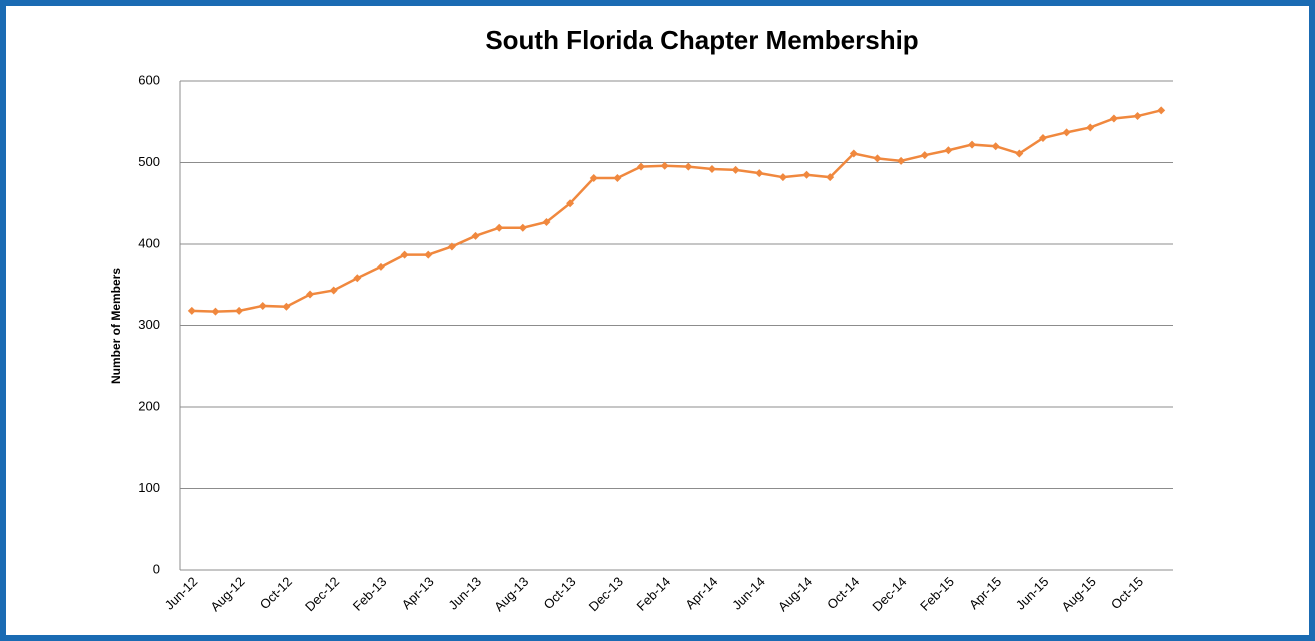 Image resolution: width=1315 pixels, height=641 pixels. I want to click on y-tick-label: 0, so click(156, 568).